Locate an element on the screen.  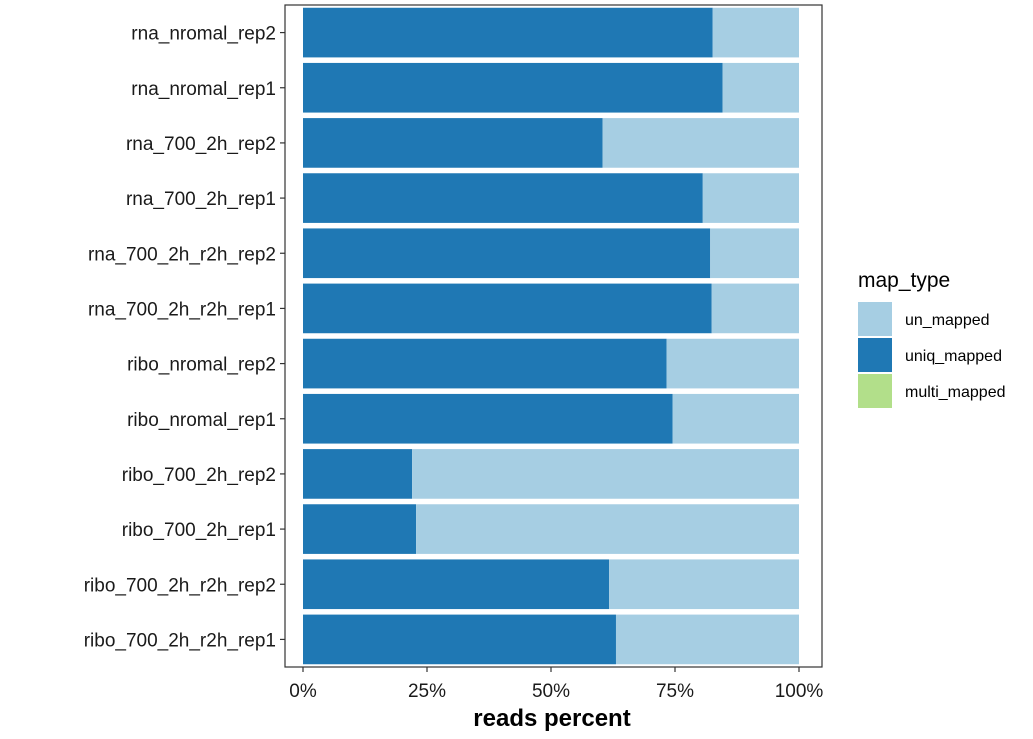
x-axis-title: reads percent is located at coordinates (551, 718).